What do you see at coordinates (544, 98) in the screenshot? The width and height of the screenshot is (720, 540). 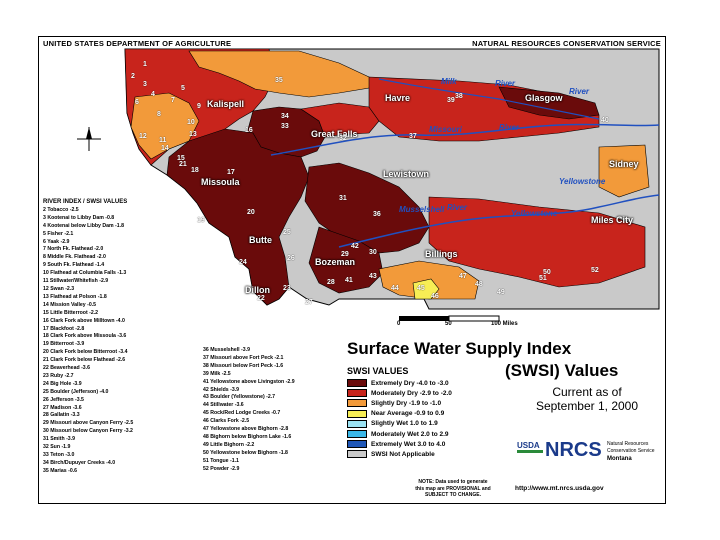 I see `city-glasgow: Glasgow` at bounding box center [544, 98].